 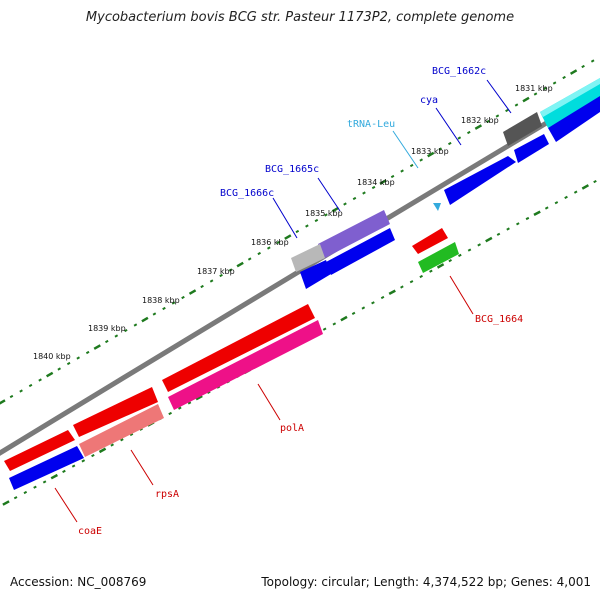 What do you see at coordinates (329, 194) in the screenshot?
I see `callout-bcg1665c` at bounding box center [329, 194].